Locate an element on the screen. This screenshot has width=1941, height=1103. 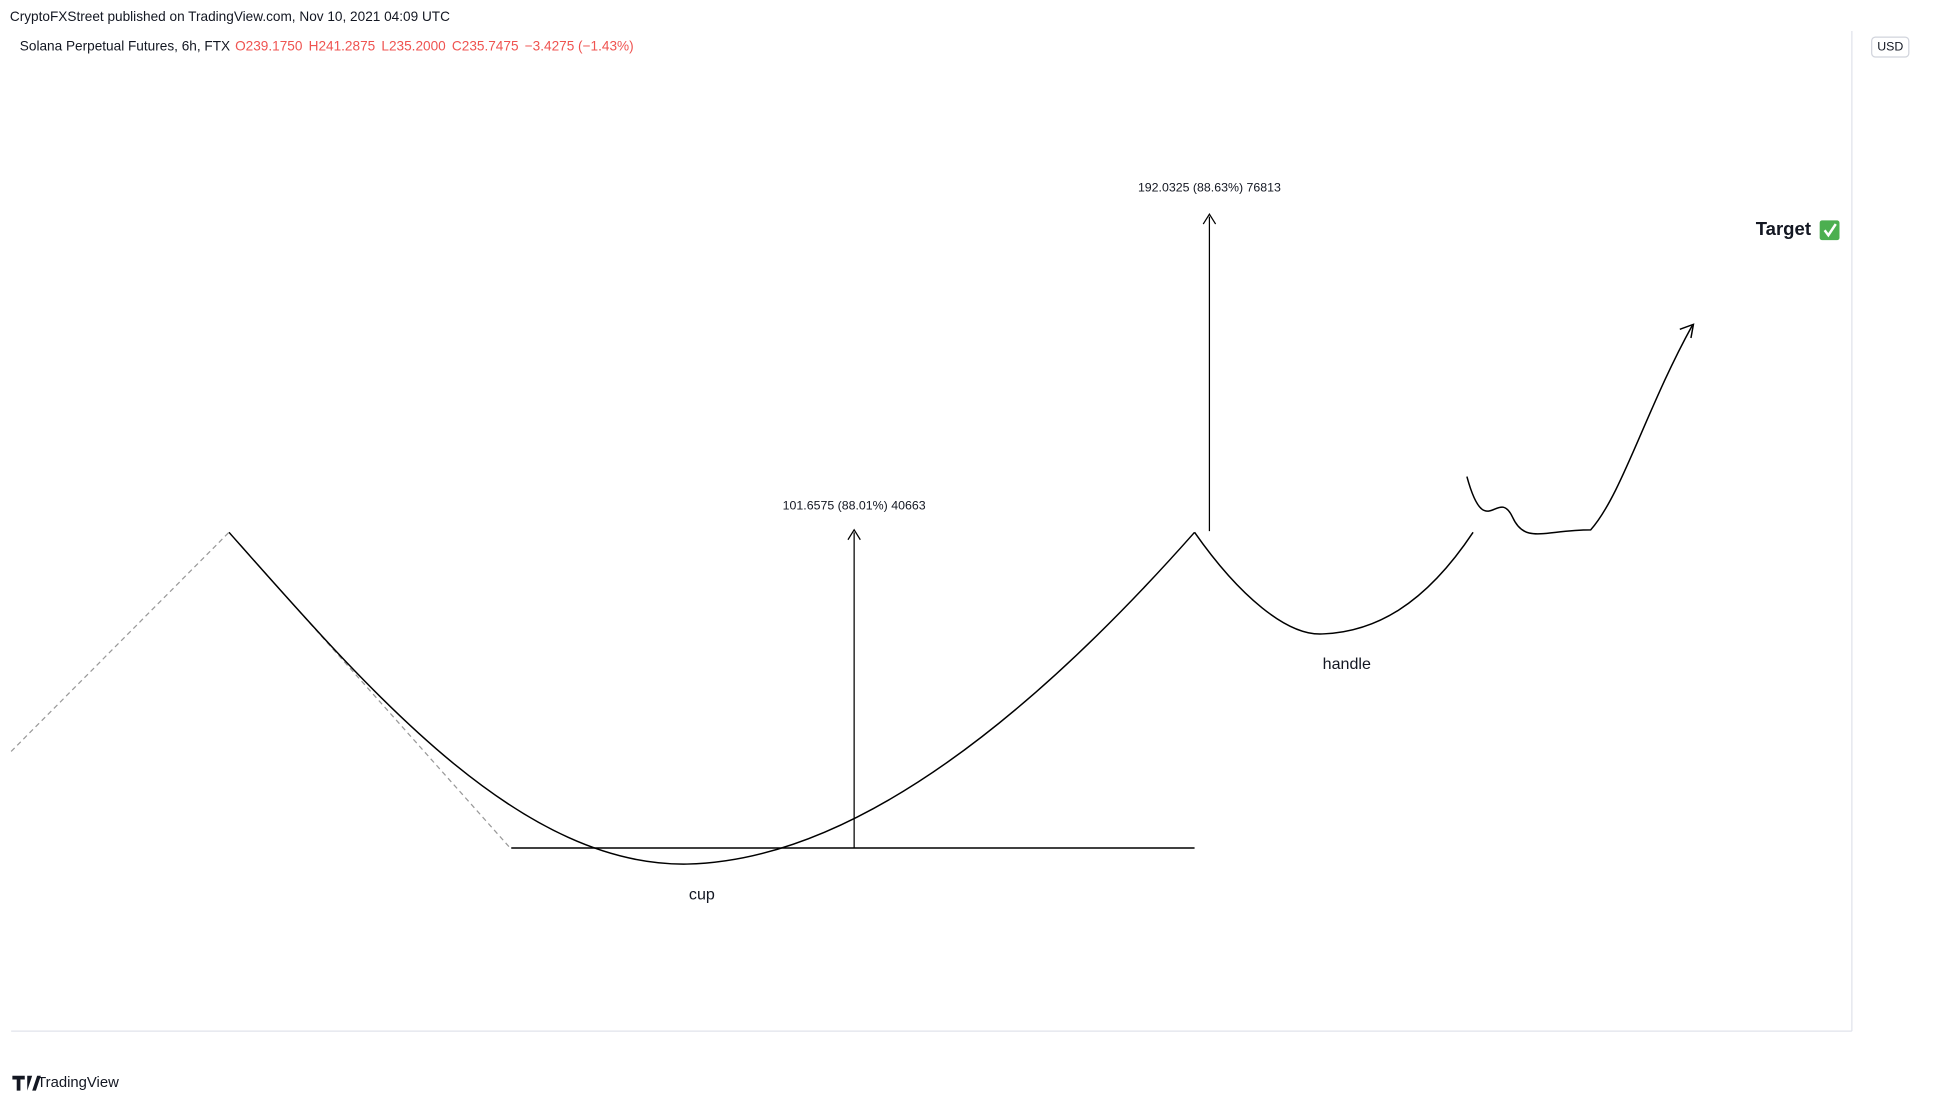
currency-box is located at coordinates (1890, 47).